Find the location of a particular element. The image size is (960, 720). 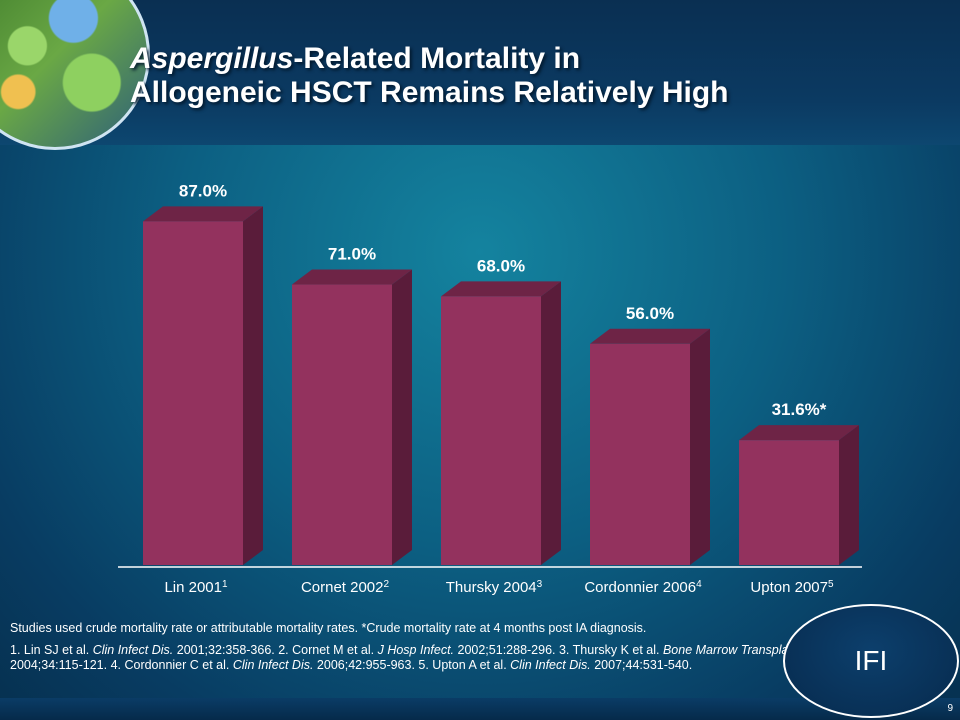

title-italic-term: Aspergillus is located at coordinates (212, 58).